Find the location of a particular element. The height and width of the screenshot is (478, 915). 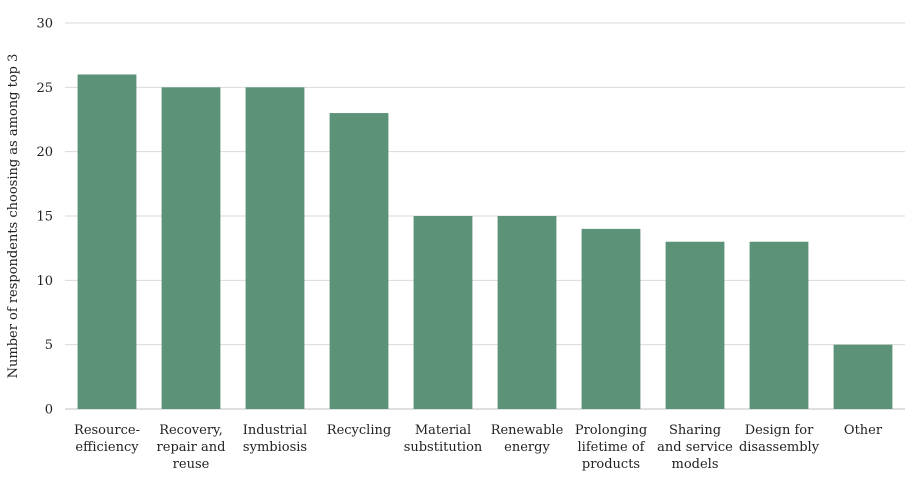

x-category-label-line: reuse is located at coordinates (191, 464).